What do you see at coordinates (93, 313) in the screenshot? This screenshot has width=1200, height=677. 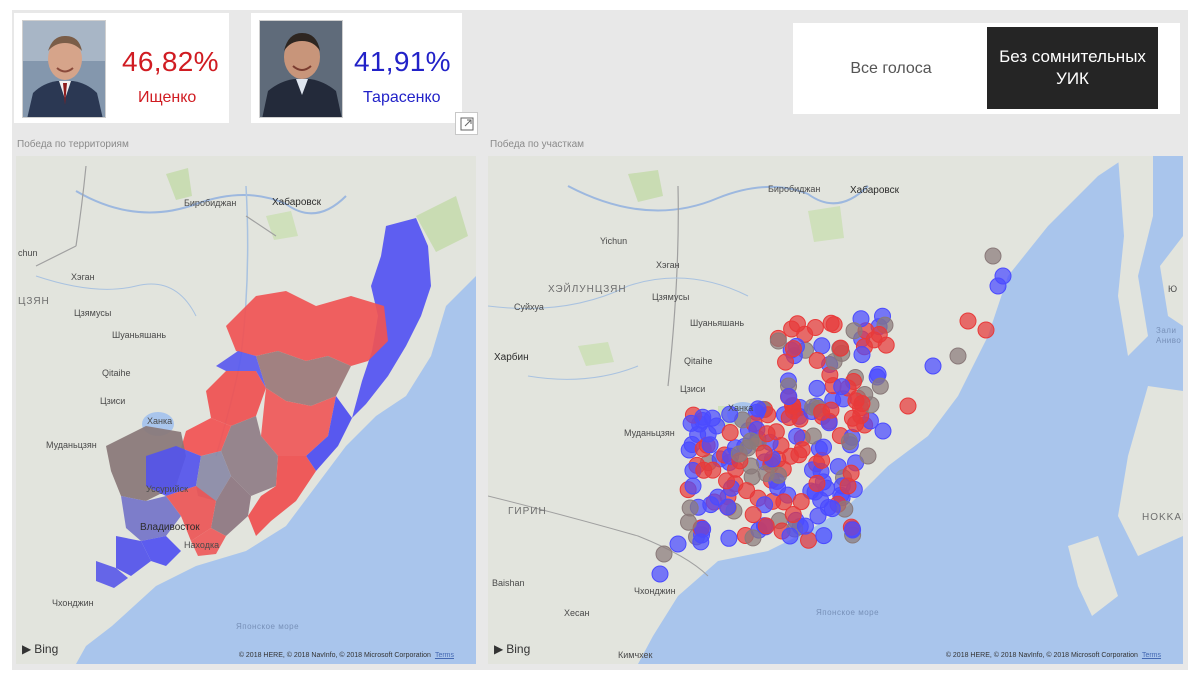 I see `map-label-tszyamusy: Цзямусы` at bounding box center [93, 313].